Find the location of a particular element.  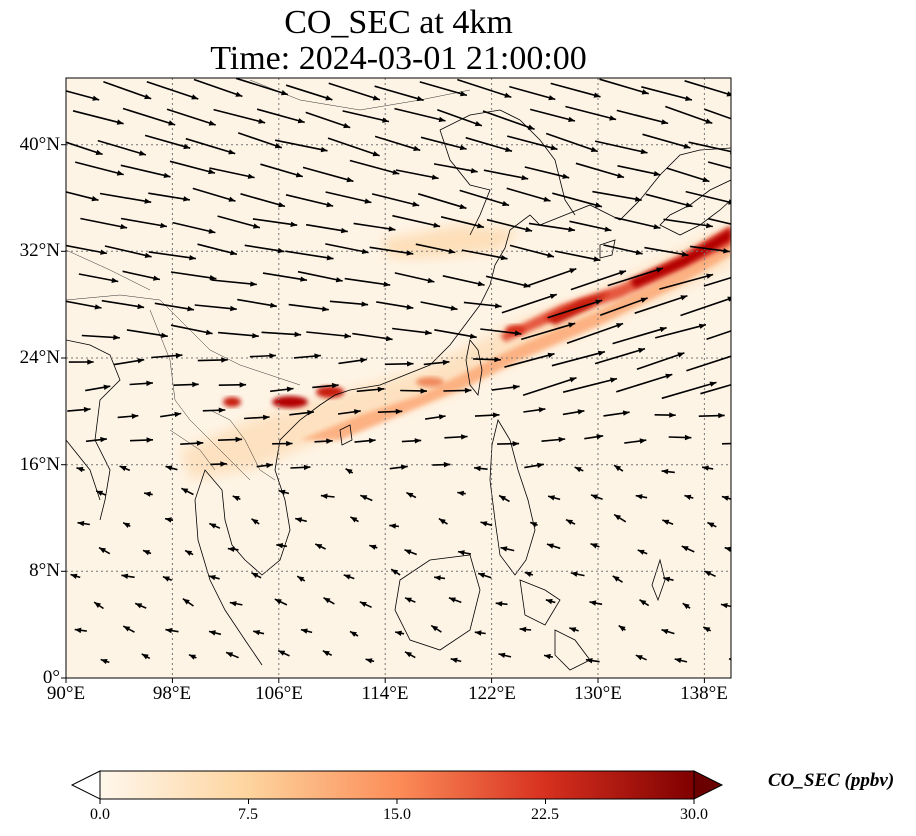

colorbar-tick-2: 15.0 is located at coordinates (397, 814).